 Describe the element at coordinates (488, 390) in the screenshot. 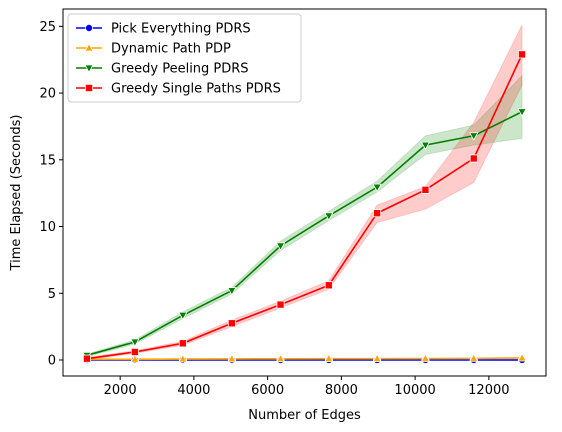

I see `x-tick-label: 12000` at that location.